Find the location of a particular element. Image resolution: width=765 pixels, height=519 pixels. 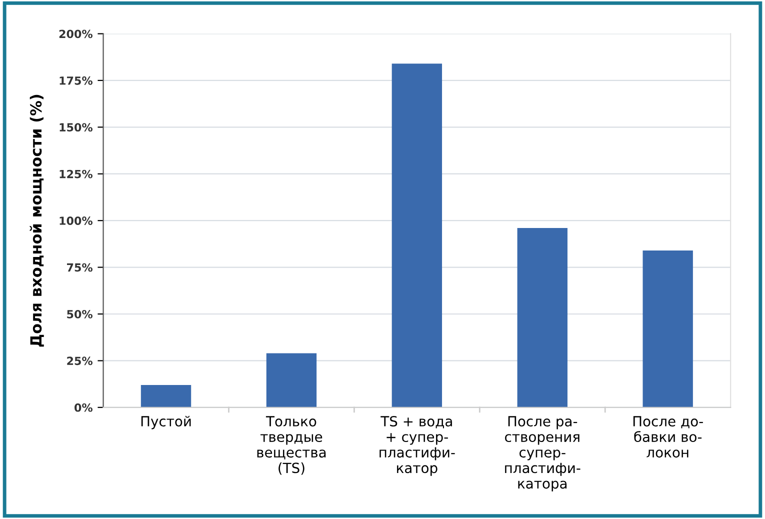

y-tick-label: 125% is located at coordinates (76, 174).